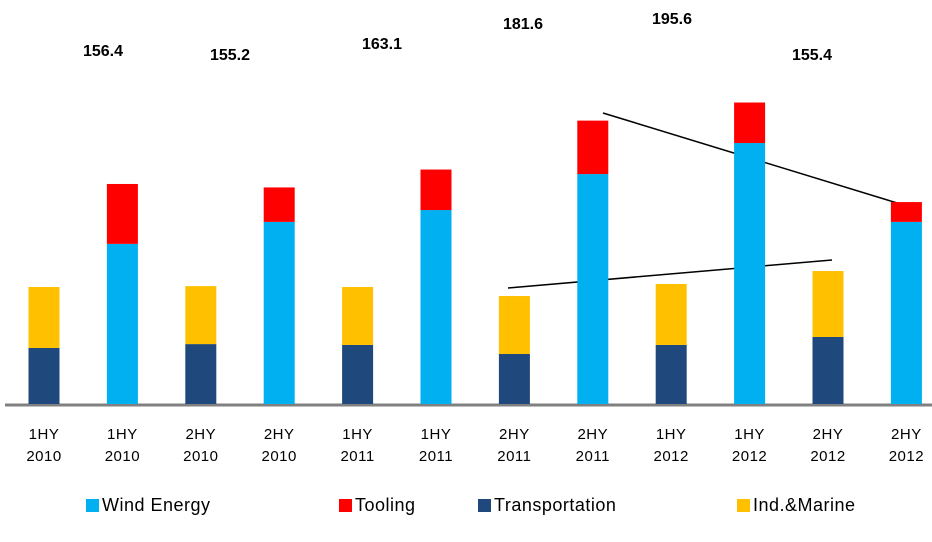 This screenshot has height=542, width=932. I want to click on legend-label: Wind Energy, so click(156, 505).